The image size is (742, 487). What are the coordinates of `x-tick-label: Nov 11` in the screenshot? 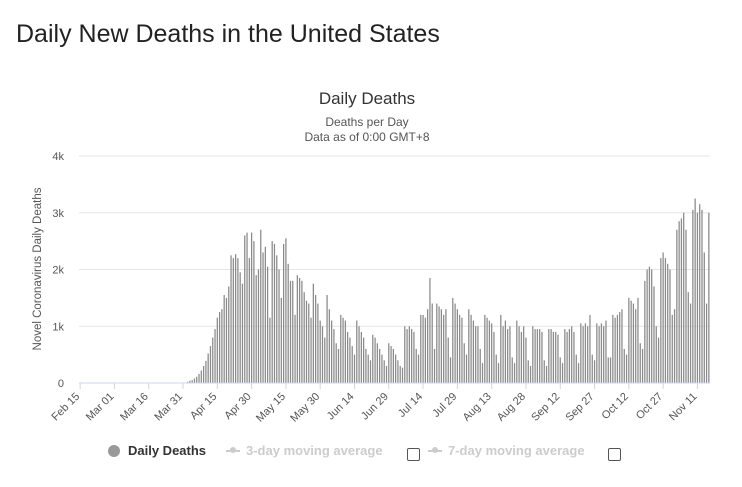 It's located at (683, 407).